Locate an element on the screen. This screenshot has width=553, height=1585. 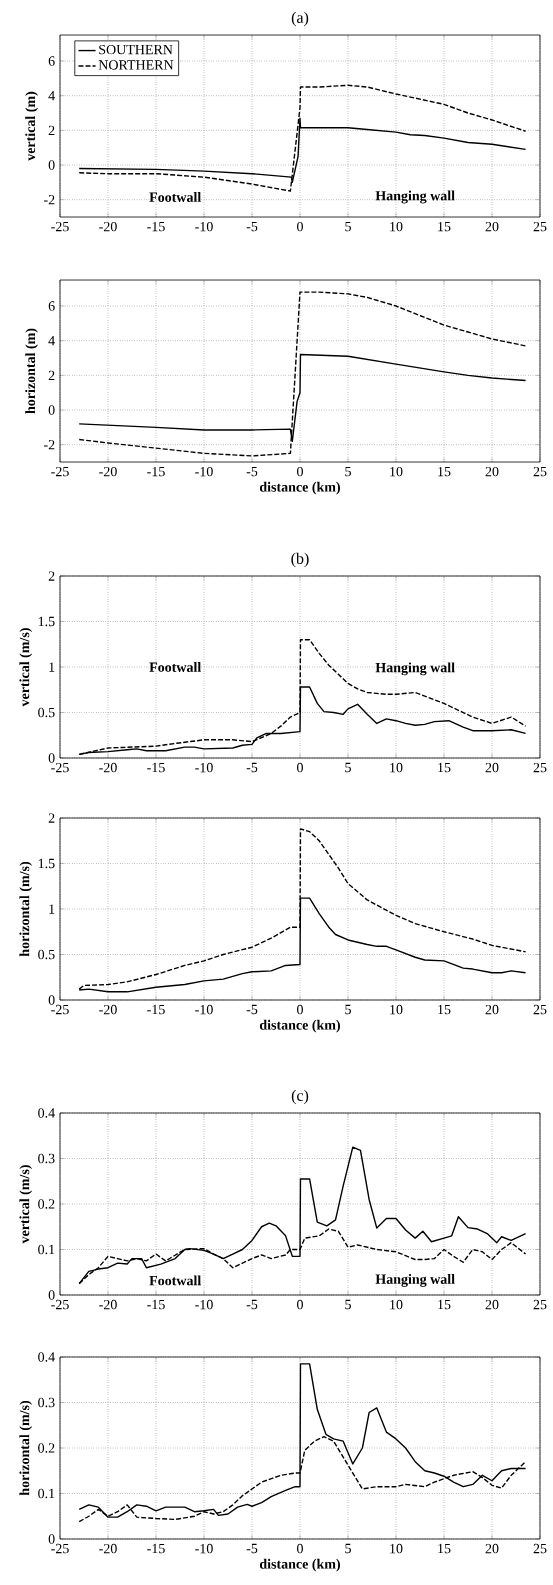
y-axis-title: vertical (m) is located at coordinates (31, 126).